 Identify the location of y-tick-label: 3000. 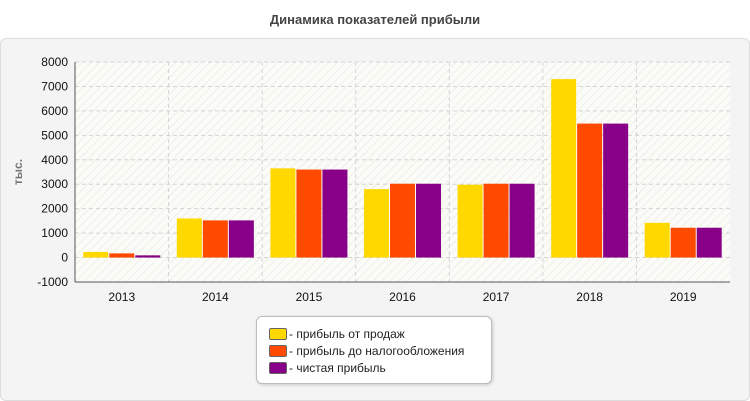
(54, 184).